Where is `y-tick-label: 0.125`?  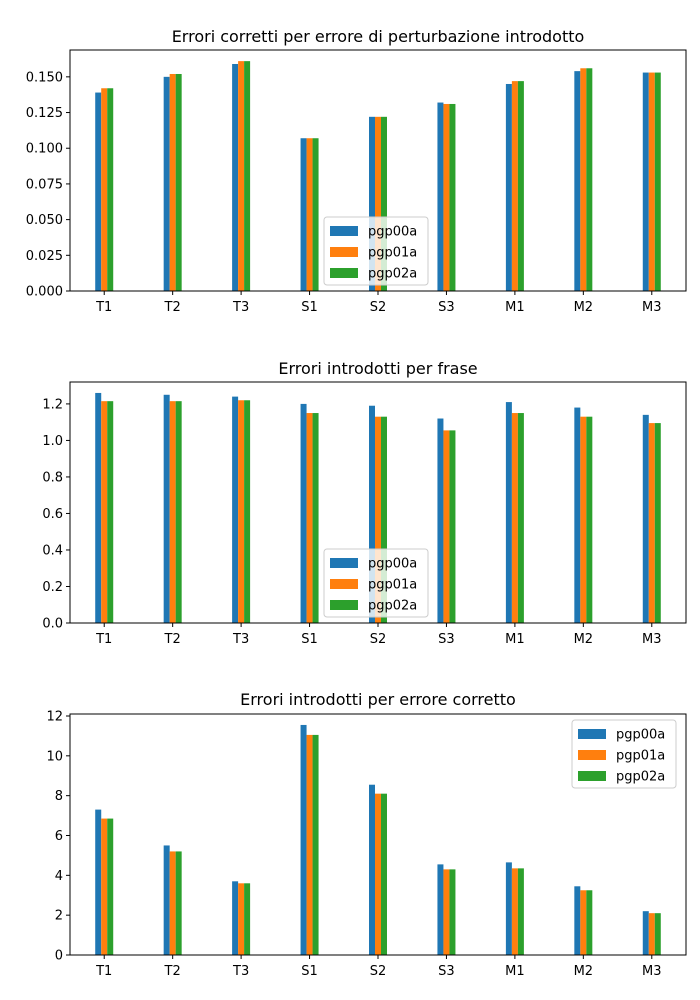
y-tick-label: 0.125 is located at coordinates (44, 113).